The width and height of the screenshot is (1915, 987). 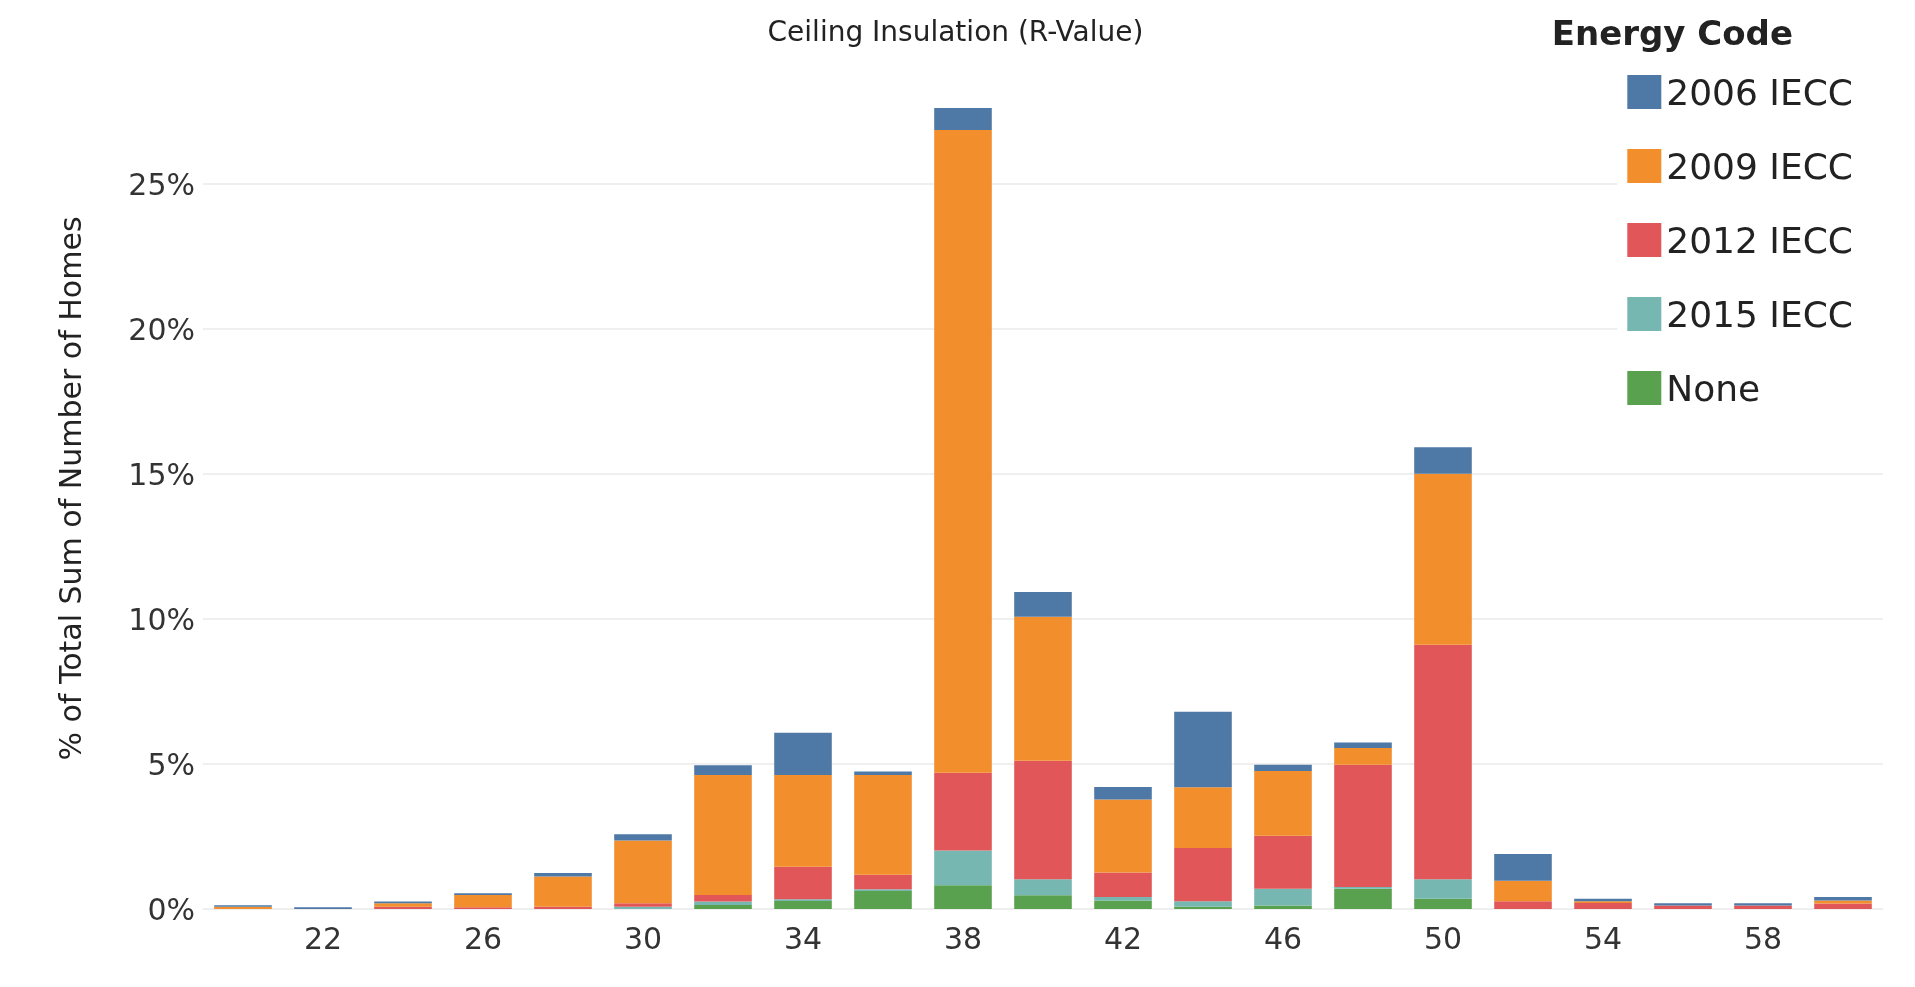 What do you see at coordinates (1763, 938) in the screenshot?
I see `x-tick-label: 58` at bounding box center [1763, 938].